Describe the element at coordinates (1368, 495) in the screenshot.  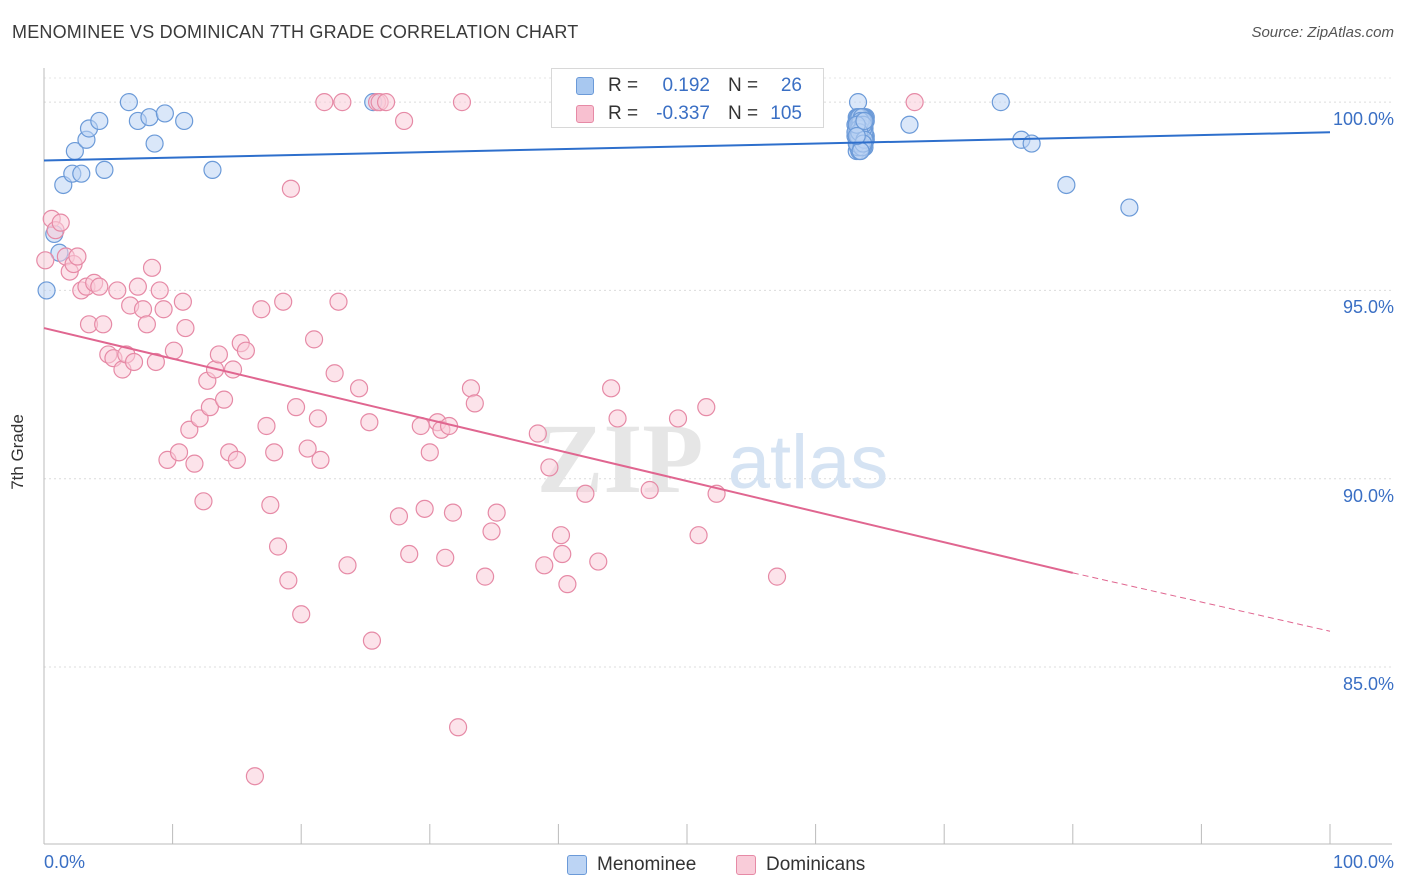
I see `y-tick-label: 90.0%` at that location.